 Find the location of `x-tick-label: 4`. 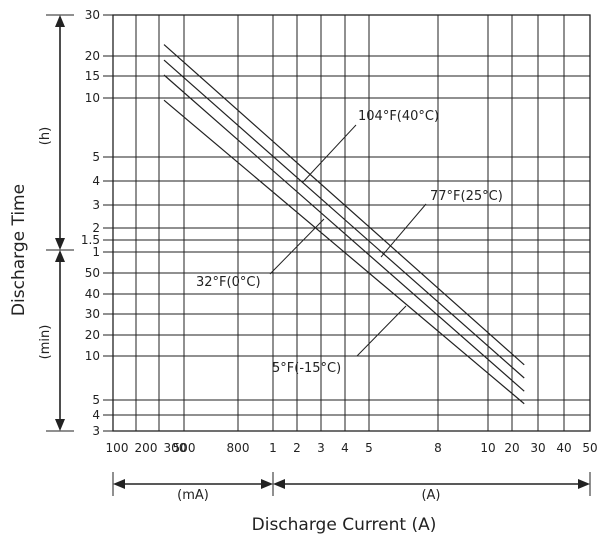

x-tick-label: 4 is located at coordinates (345, 448).